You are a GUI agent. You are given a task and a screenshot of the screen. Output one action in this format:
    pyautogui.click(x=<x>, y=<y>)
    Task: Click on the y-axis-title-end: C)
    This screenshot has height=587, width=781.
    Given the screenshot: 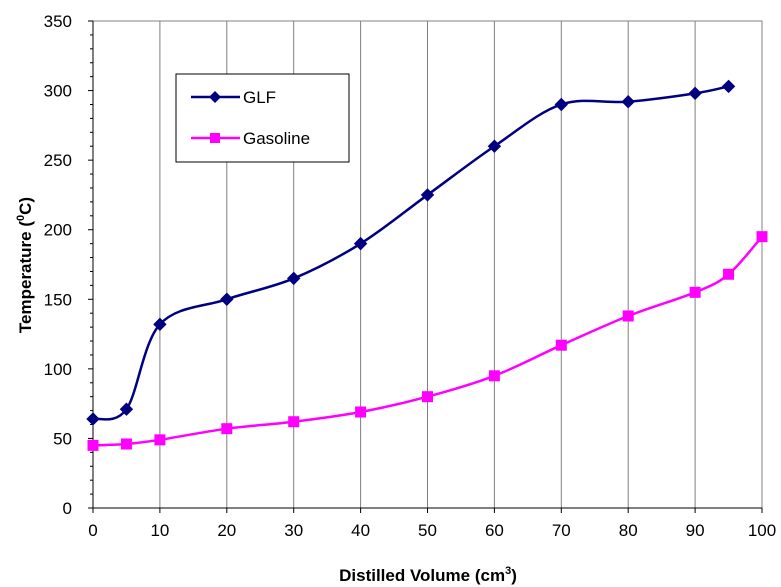 What is the action you would take?
    pyautogui.click(x=25, y=206)
    